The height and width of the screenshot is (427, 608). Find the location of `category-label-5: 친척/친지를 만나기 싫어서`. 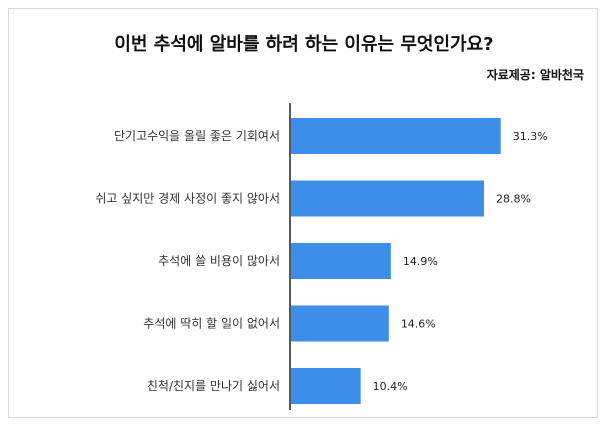

category-label-5: 친척/친지를 만나기 싫어서 is located at coordinates (213, 386).